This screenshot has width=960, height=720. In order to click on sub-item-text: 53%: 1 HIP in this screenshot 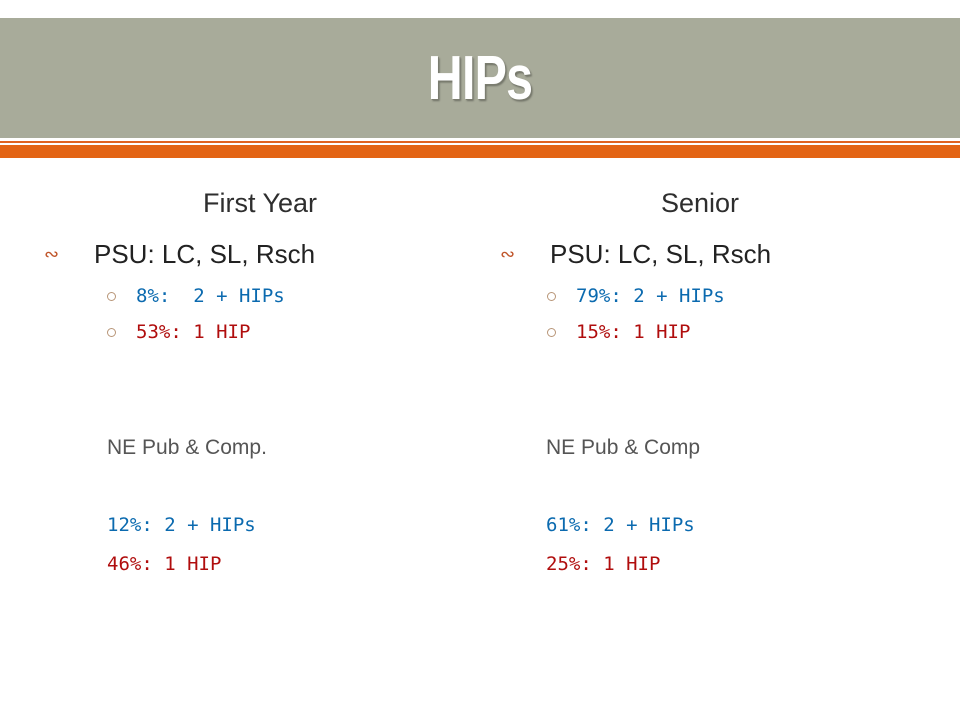, I will do `click(193, 332)`.